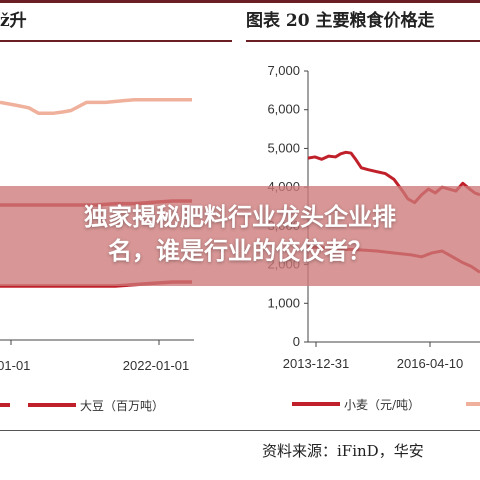 The height and width of the screenshot is (480, 480). What do you see at coordinates (343, 451) in the screenshot?
I see `source-note: 资料来源：iFinD，华安` at bounding box center [343, 451].